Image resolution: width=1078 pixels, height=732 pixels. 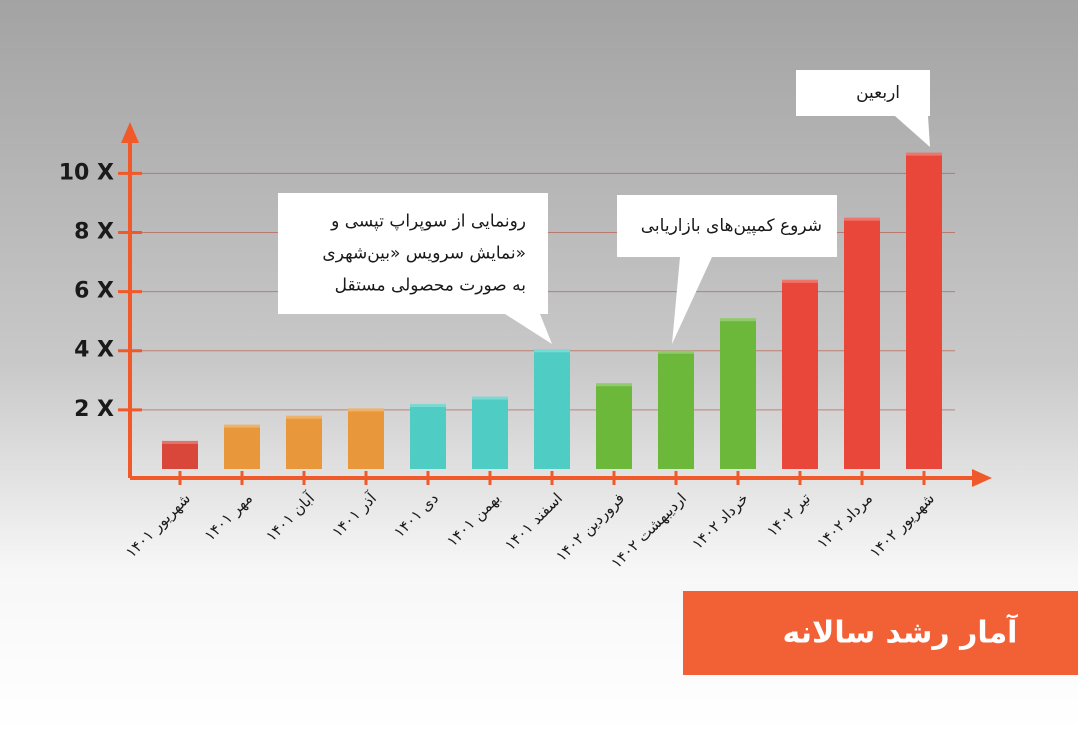 What do you see at coordinates (901, 632) in the screenshot?
I see `chart-title: آمار رشد سالانه` at bounding box center [901, 632].